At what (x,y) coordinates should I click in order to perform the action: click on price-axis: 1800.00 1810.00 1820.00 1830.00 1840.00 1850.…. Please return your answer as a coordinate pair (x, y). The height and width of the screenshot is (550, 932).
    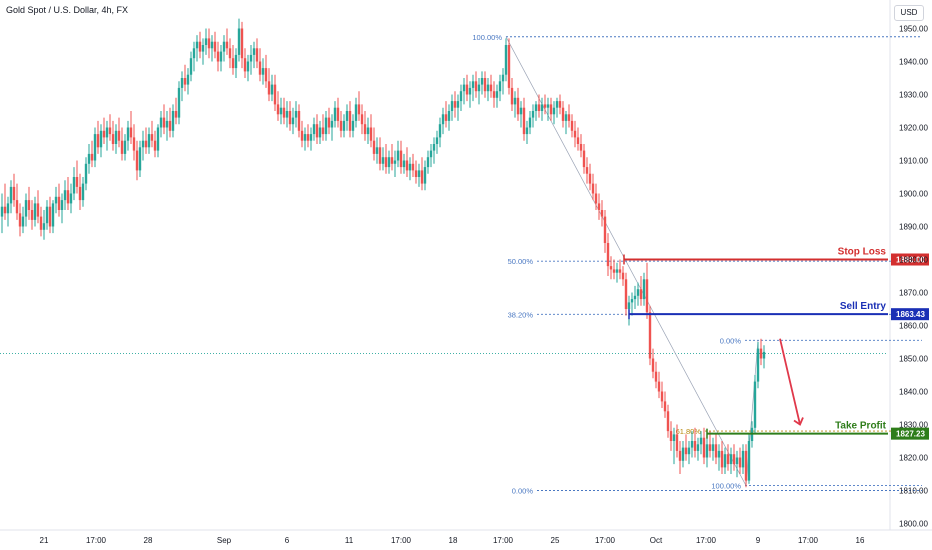
    Looking at the image, I should click on (913, 277).